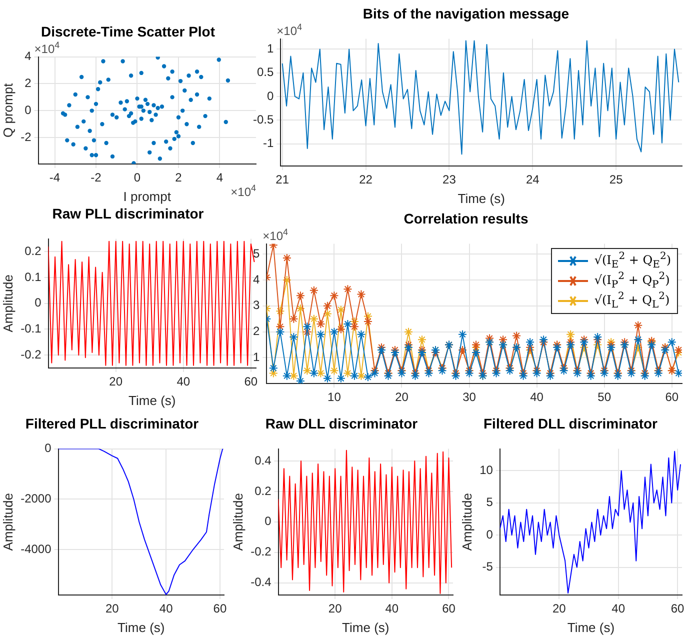  What do you see at coordinates (605, 397) in the screenshot?
I see `x-tick-label: 50` at bounding box center [605, 397].